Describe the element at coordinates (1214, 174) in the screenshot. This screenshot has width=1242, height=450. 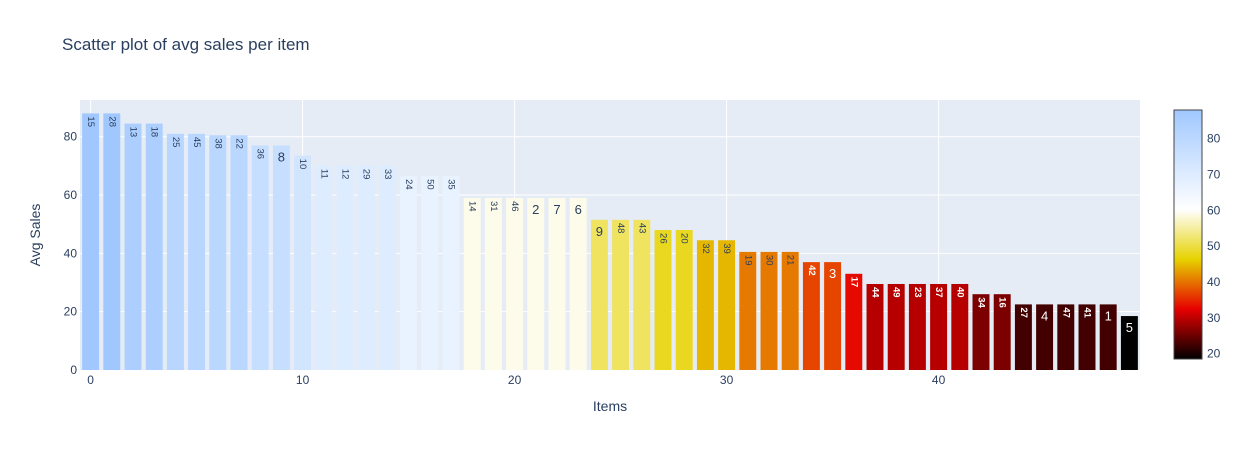
I see `colorbar-tick-label: 70` at that location.